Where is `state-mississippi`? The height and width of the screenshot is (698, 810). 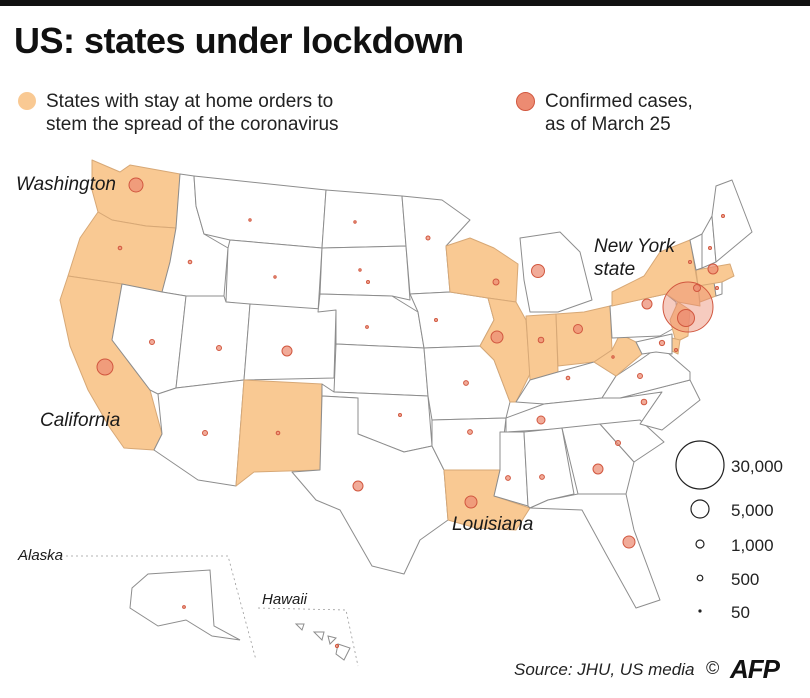 state-mississippi is located at coordinates (511, 469).